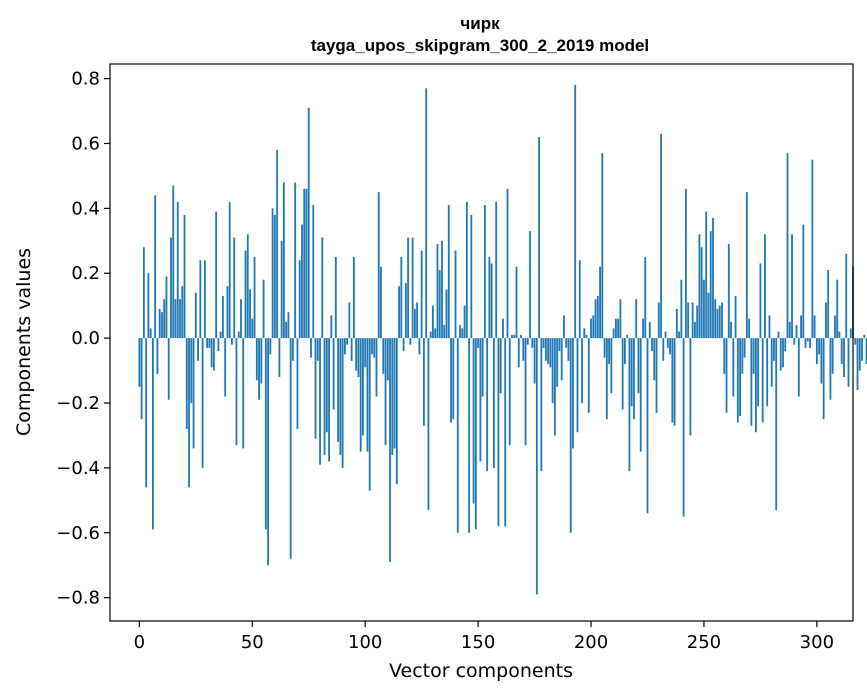 The image size is (867, 696). I want to click on y-tick-label: 0.8, so click(85, 79).